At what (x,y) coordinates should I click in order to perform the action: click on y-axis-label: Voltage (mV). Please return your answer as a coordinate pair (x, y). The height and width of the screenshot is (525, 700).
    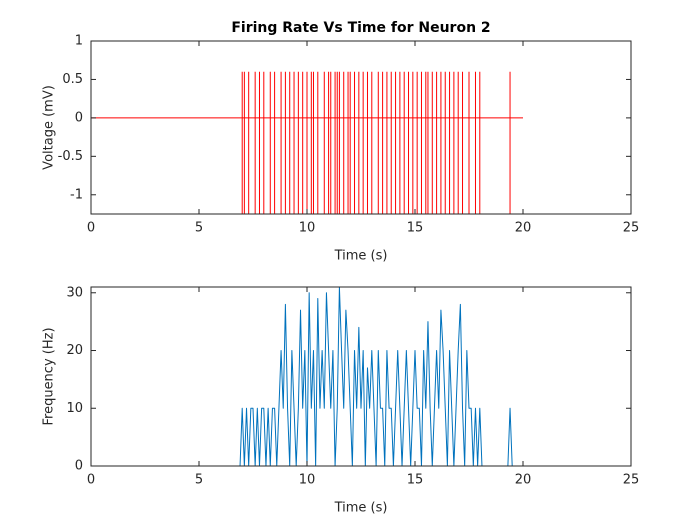
    Looking at the image, I should click on (49, 127).